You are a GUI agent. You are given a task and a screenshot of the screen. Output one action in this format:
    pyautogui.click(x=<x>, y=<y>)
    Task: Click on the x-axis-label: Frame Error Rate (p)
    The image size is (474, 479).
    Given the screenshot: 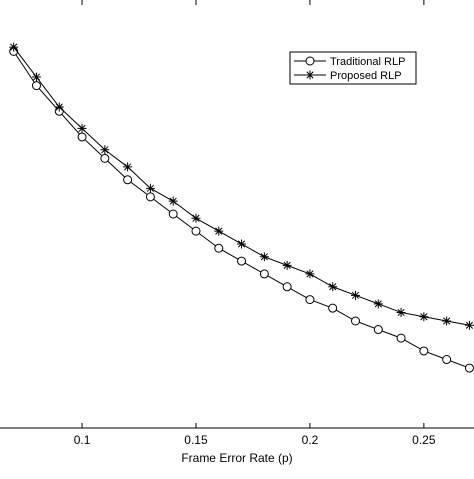 What is the action you would take?
    pyautogui.click(x=236, y=458)
    